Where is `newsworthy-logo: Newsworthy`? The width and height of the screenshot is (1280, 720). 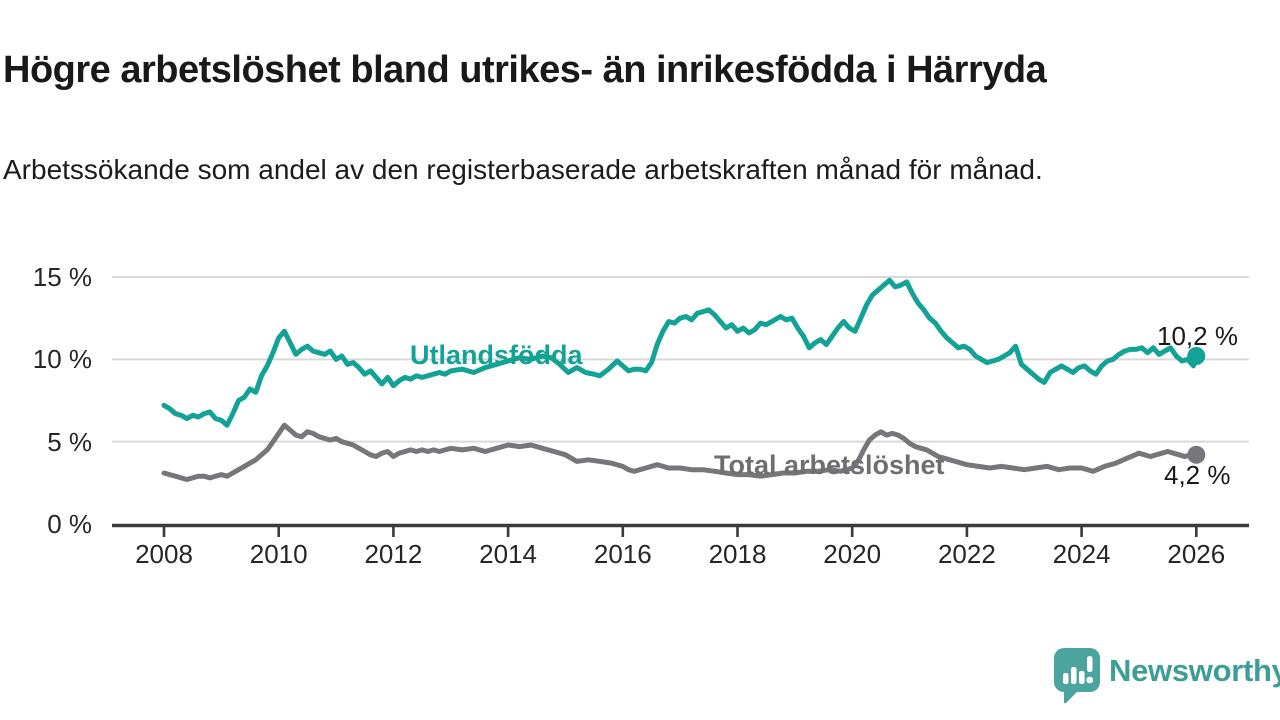 newsworthy-logo: Newsworthy is located at coordinates (1167, 676).